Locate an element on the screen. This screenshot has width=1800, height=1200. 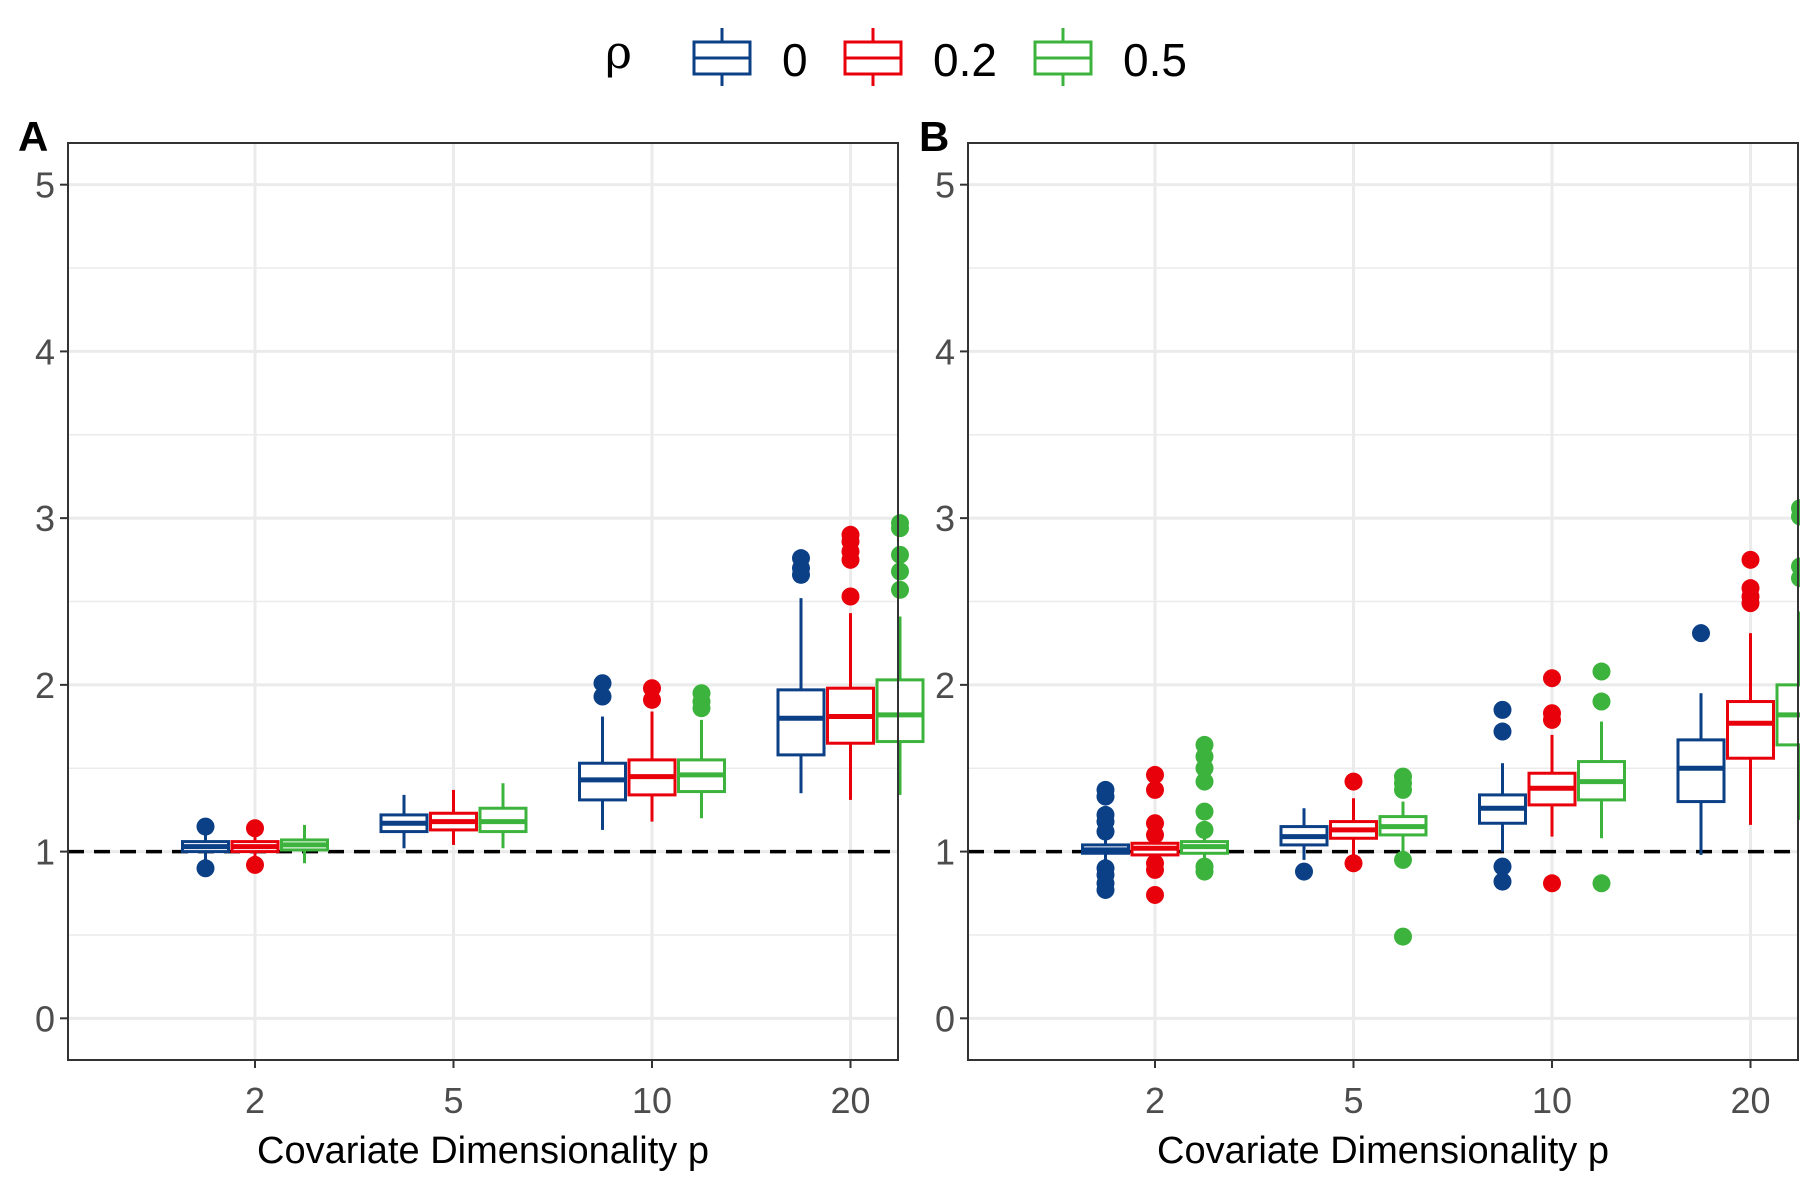
legend-label-2: 0.5 is located at coordinates (1155, 60).